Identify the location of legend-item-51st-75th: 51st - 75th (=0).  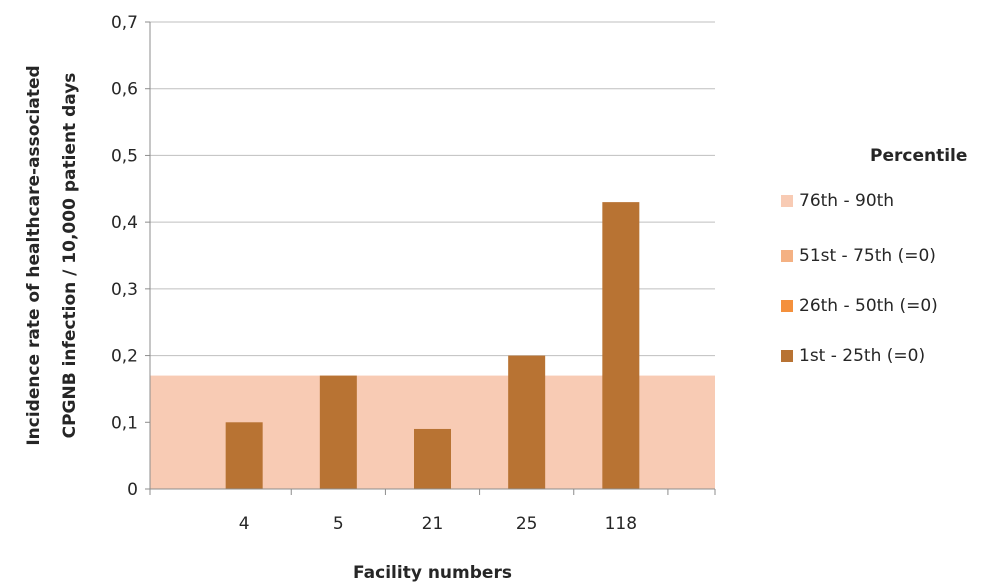
(858, 256).